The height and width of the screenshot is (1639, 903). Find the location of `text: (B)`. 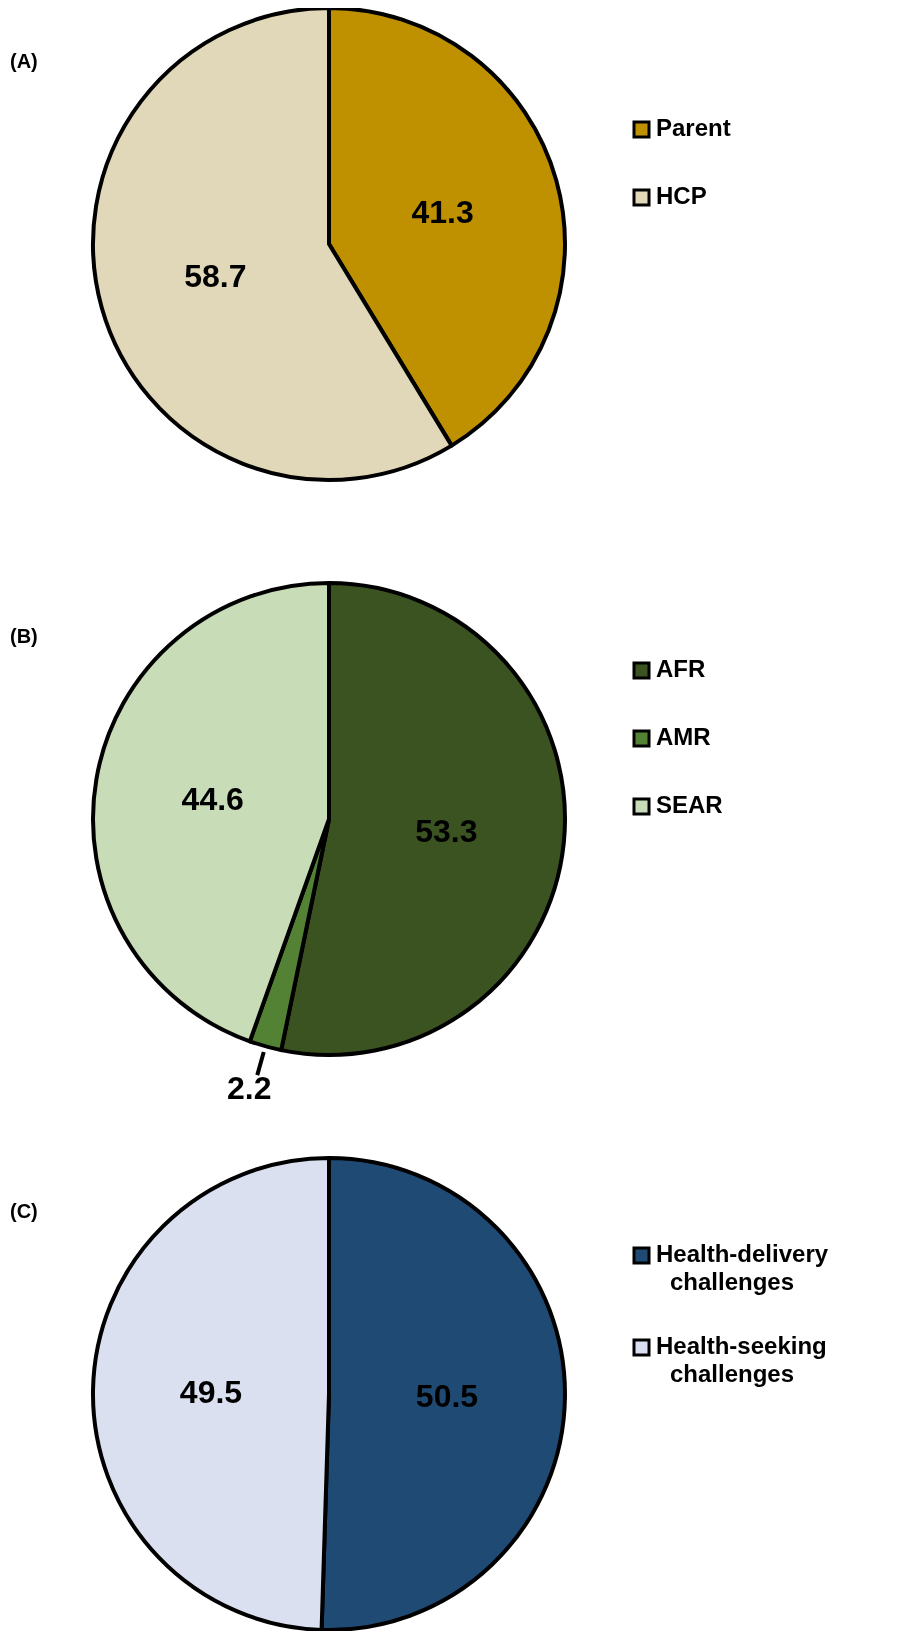

text: (B) is located at coordinates (24, 636).